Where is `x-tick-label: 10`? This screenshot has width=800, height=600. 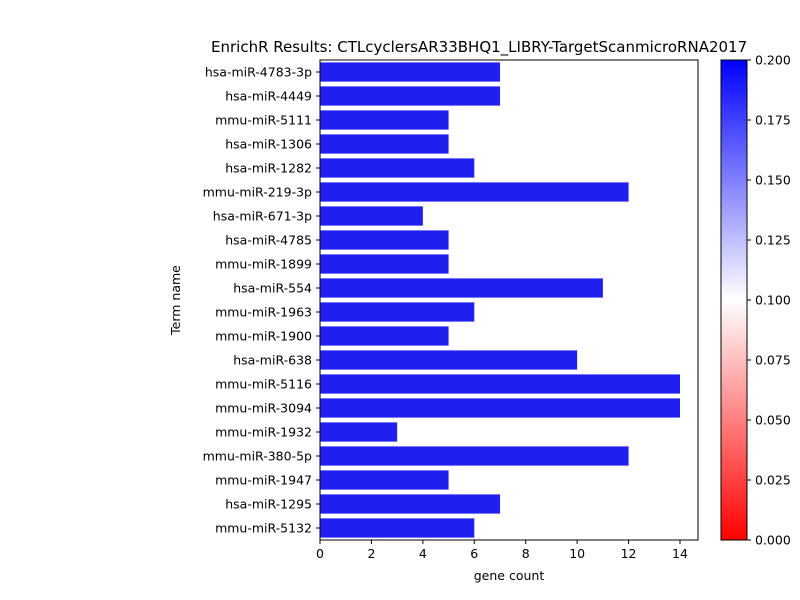
x-tick-label: 10 is located at coordinates (577, 553).